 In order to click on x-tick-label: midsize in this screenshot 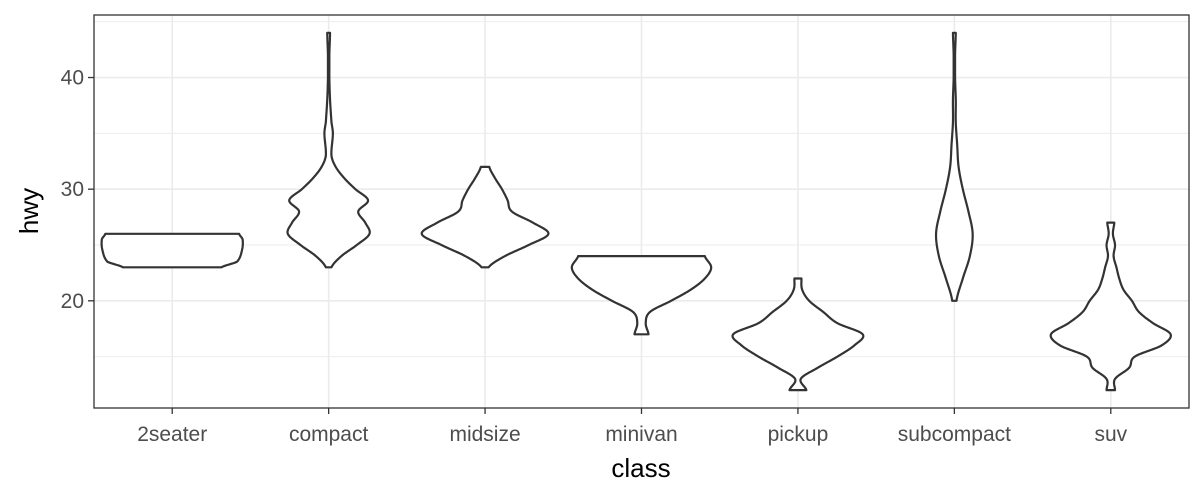, I will do `click(484, 434)`.